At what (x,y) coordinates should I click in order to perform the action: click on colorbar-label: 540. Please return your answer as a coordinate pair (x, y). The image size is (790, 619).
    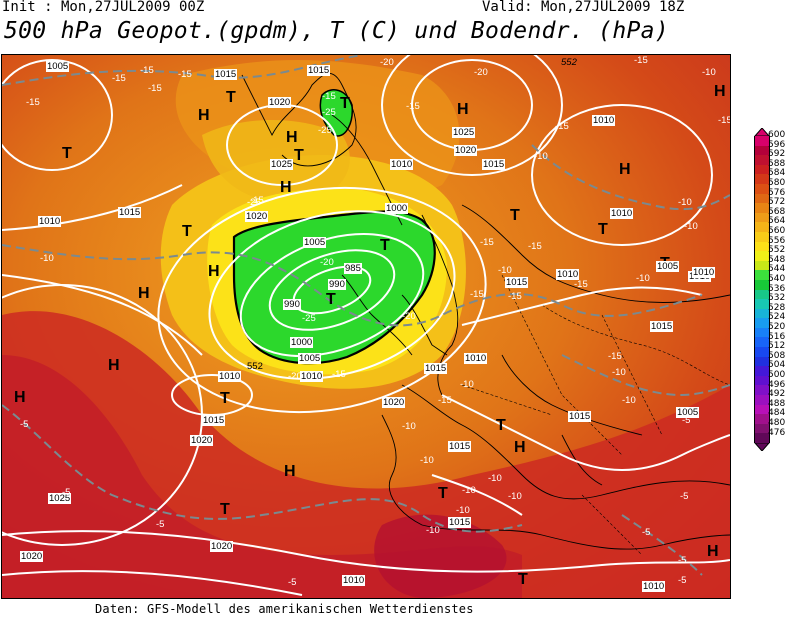
    Looking at the image, I should click on (777, 279).